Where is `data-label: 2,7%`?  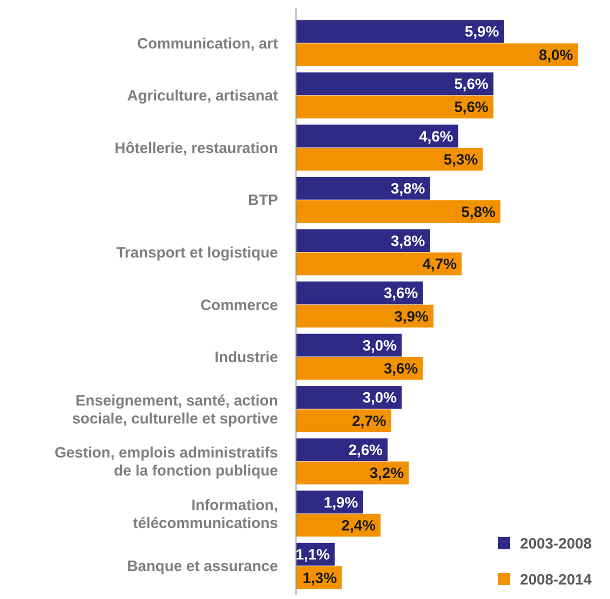
data-label: 2,7% is located at coordinates (369, 421).